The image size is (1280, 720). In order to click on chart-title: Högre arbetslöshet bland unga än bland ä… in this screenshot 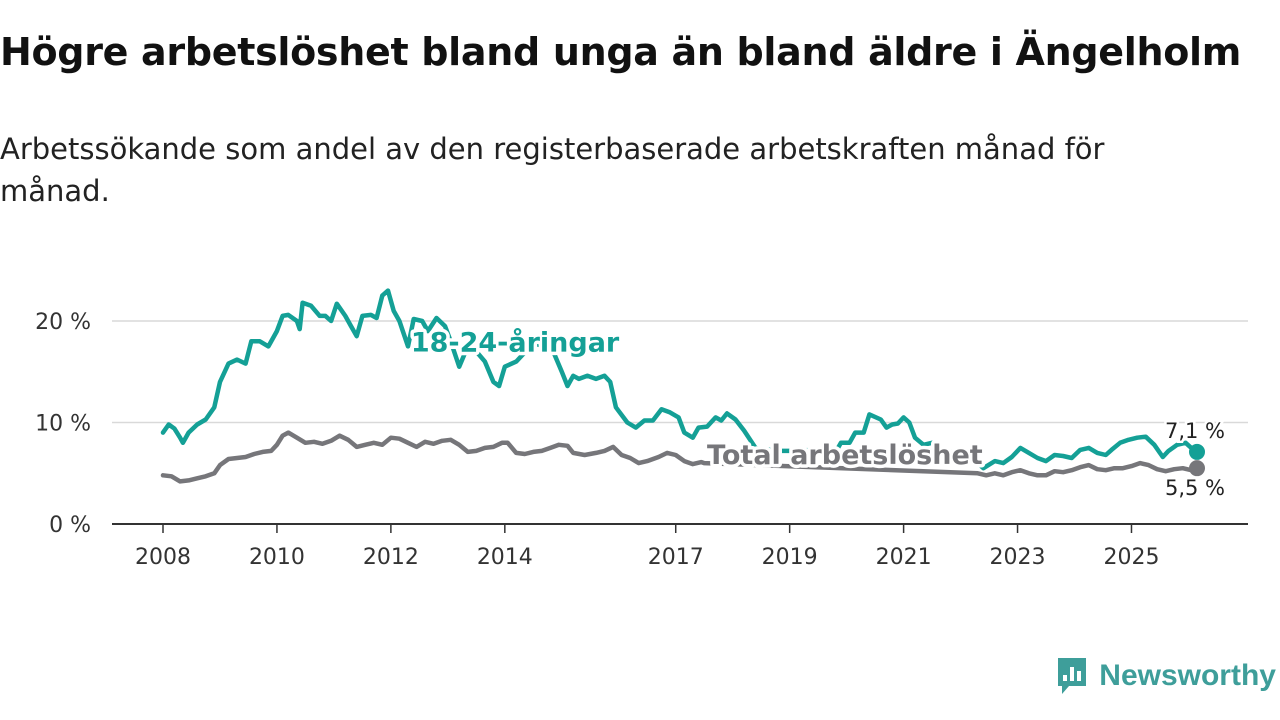, I will do `click(621, 52)`.